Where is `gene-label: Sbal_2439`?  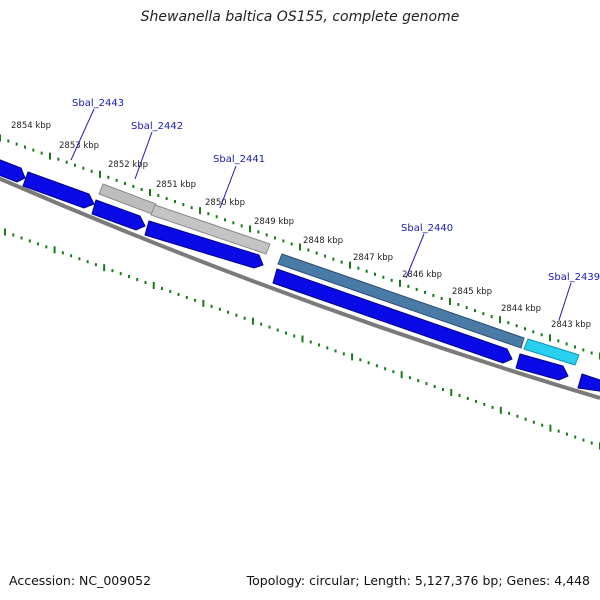
gene-label: Sbal_2439 is located at coordinates (574, 277).